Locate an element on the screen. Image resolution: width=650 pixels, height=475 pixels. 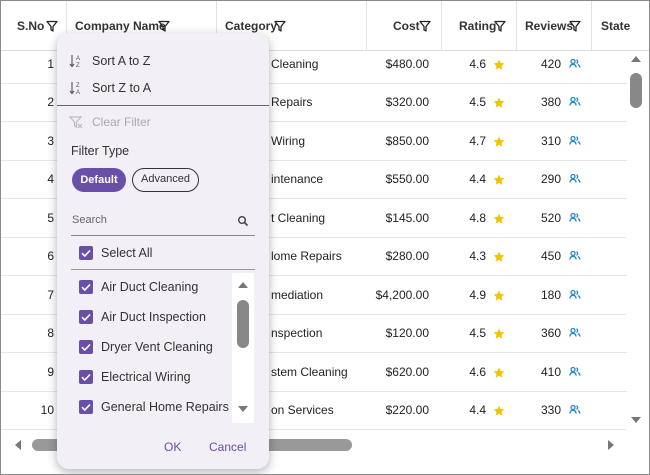
filter-type-label: Filter Type is located at coordinates (100, 151).